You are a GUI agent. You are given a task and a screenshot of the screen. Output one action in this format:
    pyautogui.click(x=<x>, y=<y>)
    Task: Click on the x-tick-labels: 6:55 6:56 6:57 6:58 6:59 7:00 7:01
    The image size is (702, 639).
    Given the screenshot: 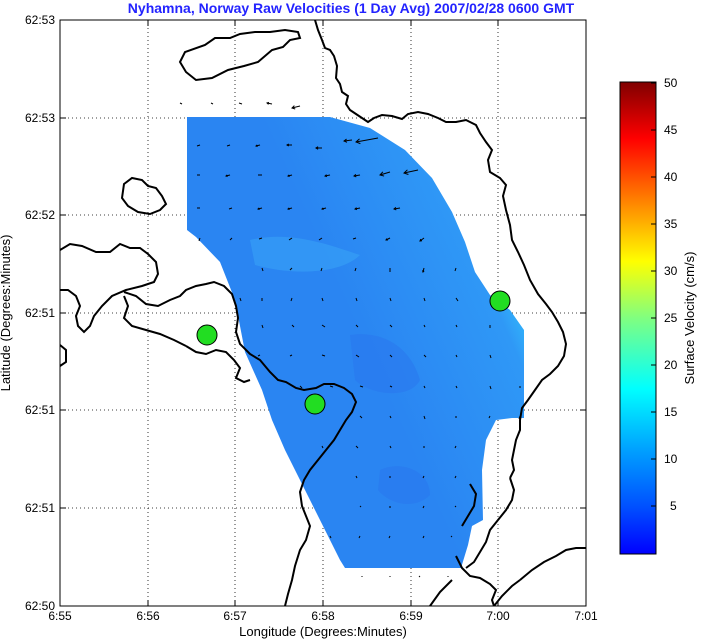 What is the action you would take?
    pyautogui.click(x=323, y=616)
    